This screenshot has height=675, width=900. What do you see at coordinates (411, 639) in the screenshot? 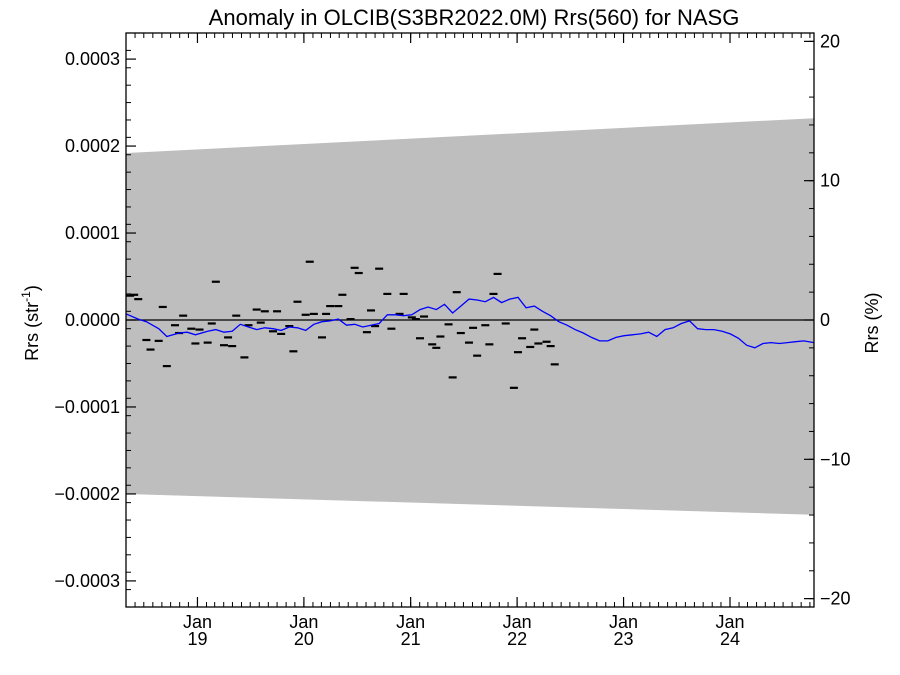
I see `x-tick-year: 21` at bounding box center [411, 639].